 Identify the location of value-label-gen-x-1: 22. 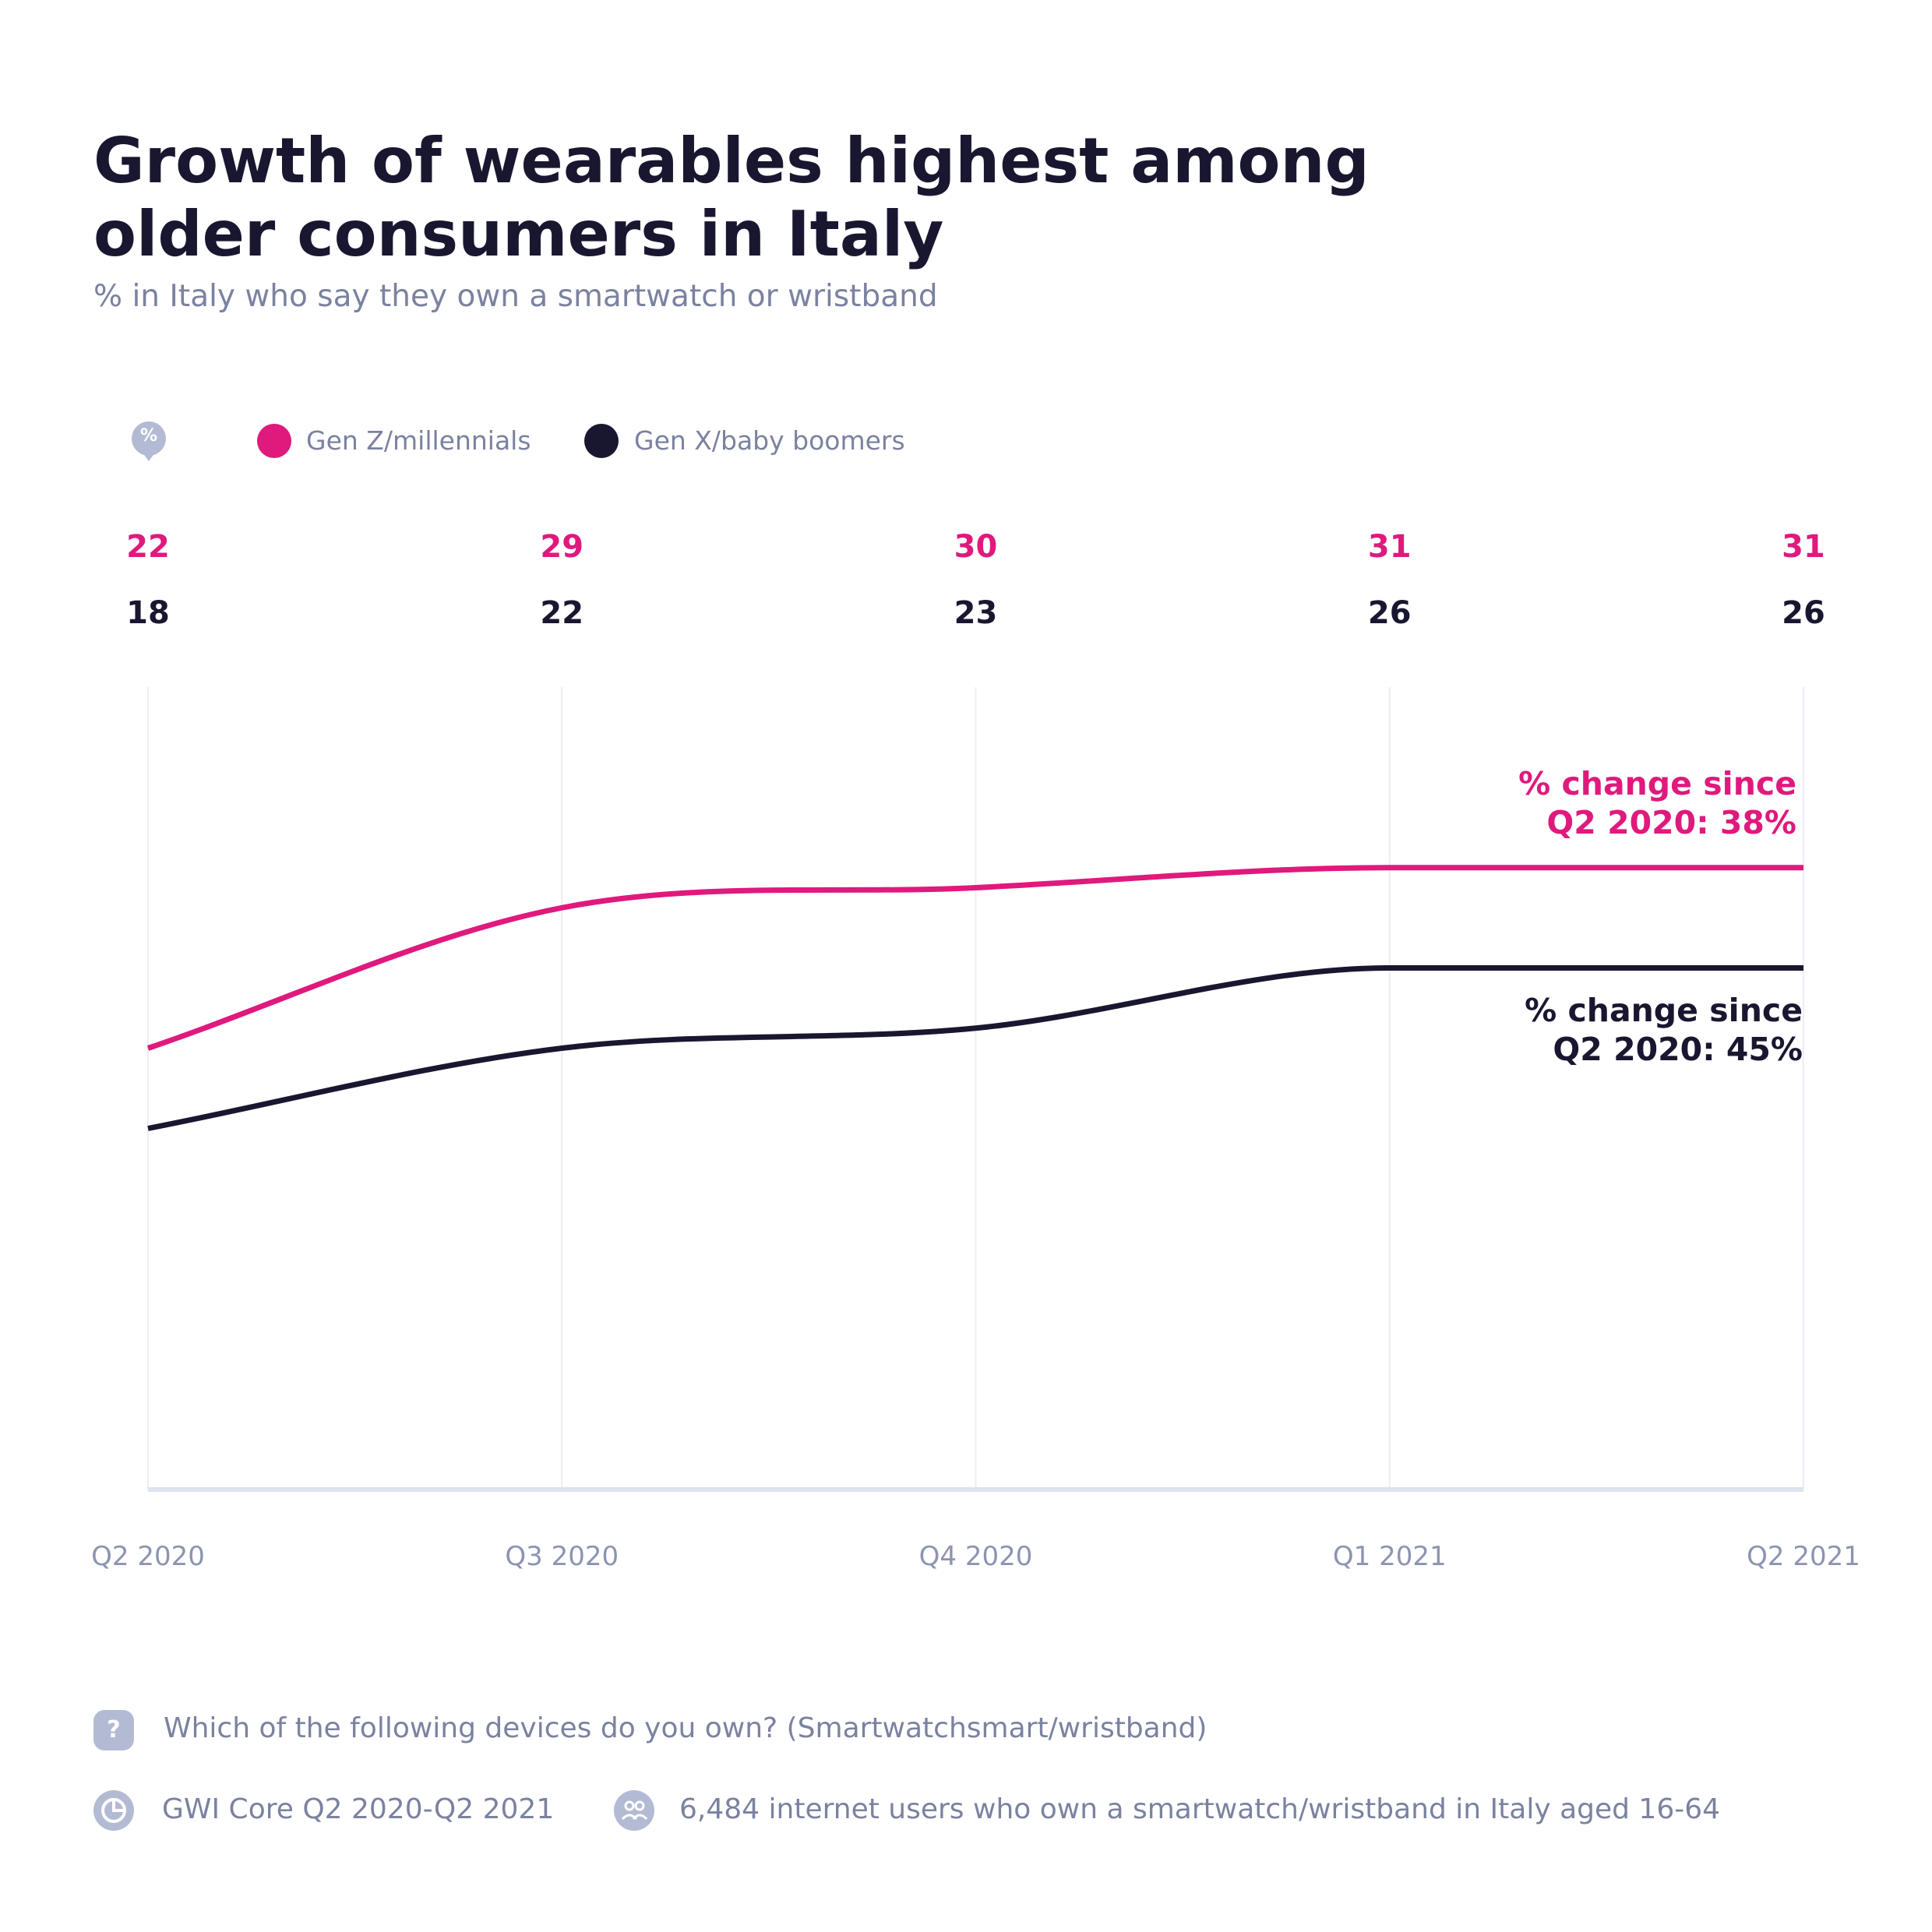
(562, 613).